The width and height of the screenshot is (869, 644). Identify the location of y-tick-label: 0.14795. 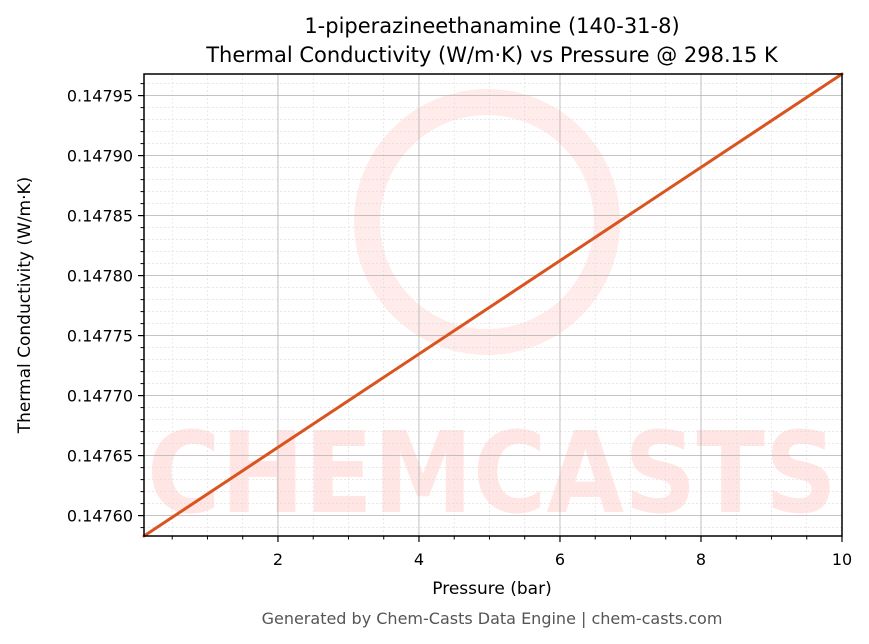
(100, 96).